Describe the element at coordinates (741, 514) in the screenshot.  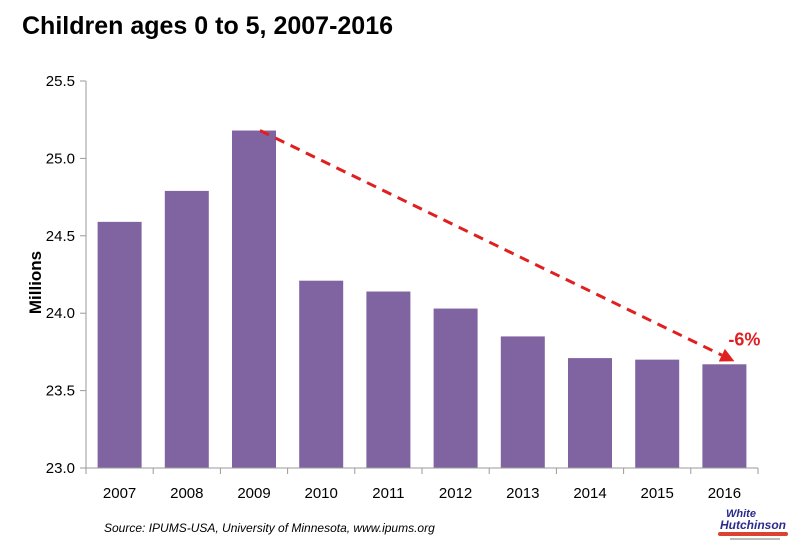
I see `logo-line1: White` at that location.